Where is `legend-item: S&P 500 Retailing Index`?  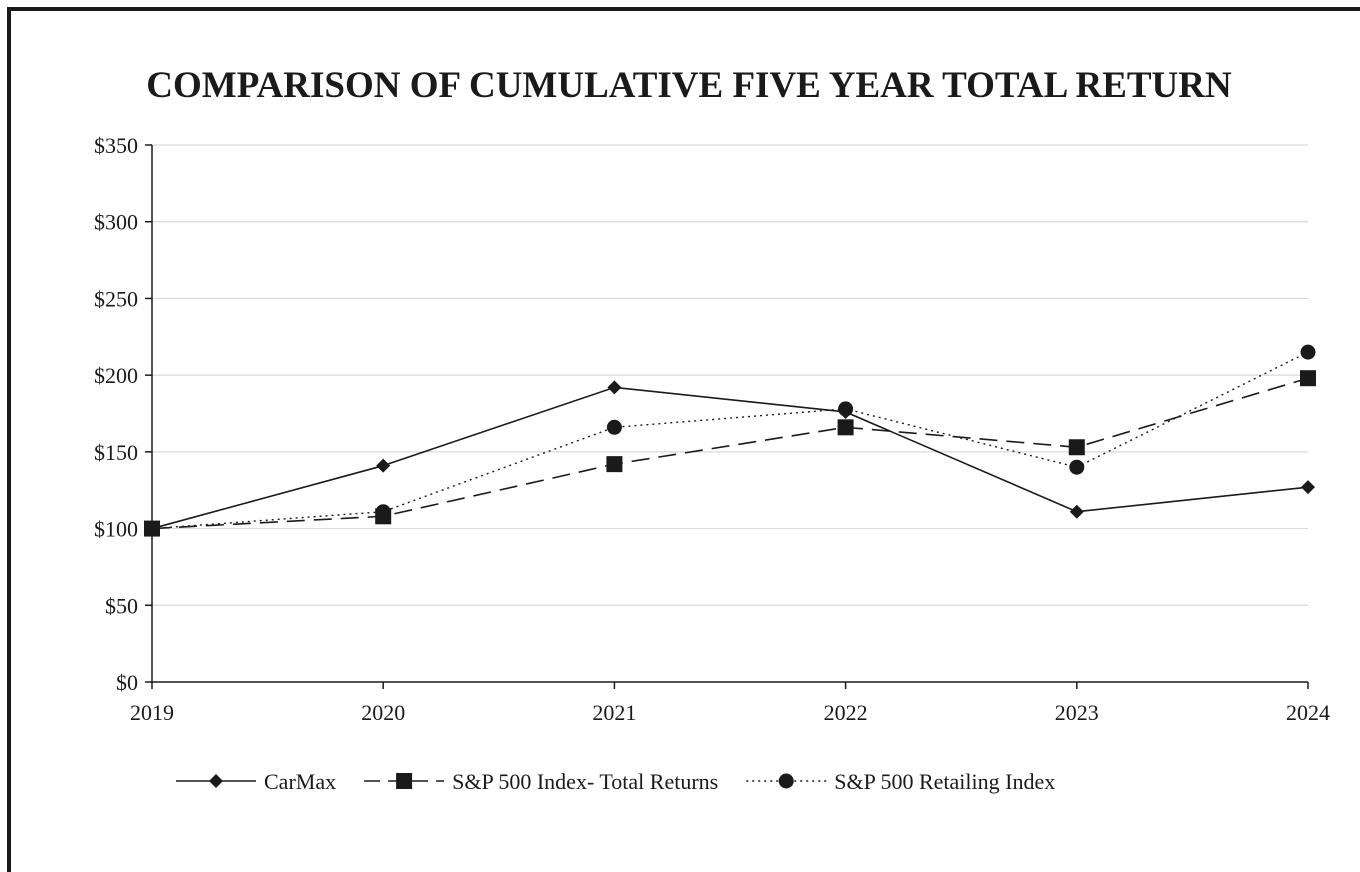 legend-item: S&P 500 Retailing Index is located at coordinates (900, 781).